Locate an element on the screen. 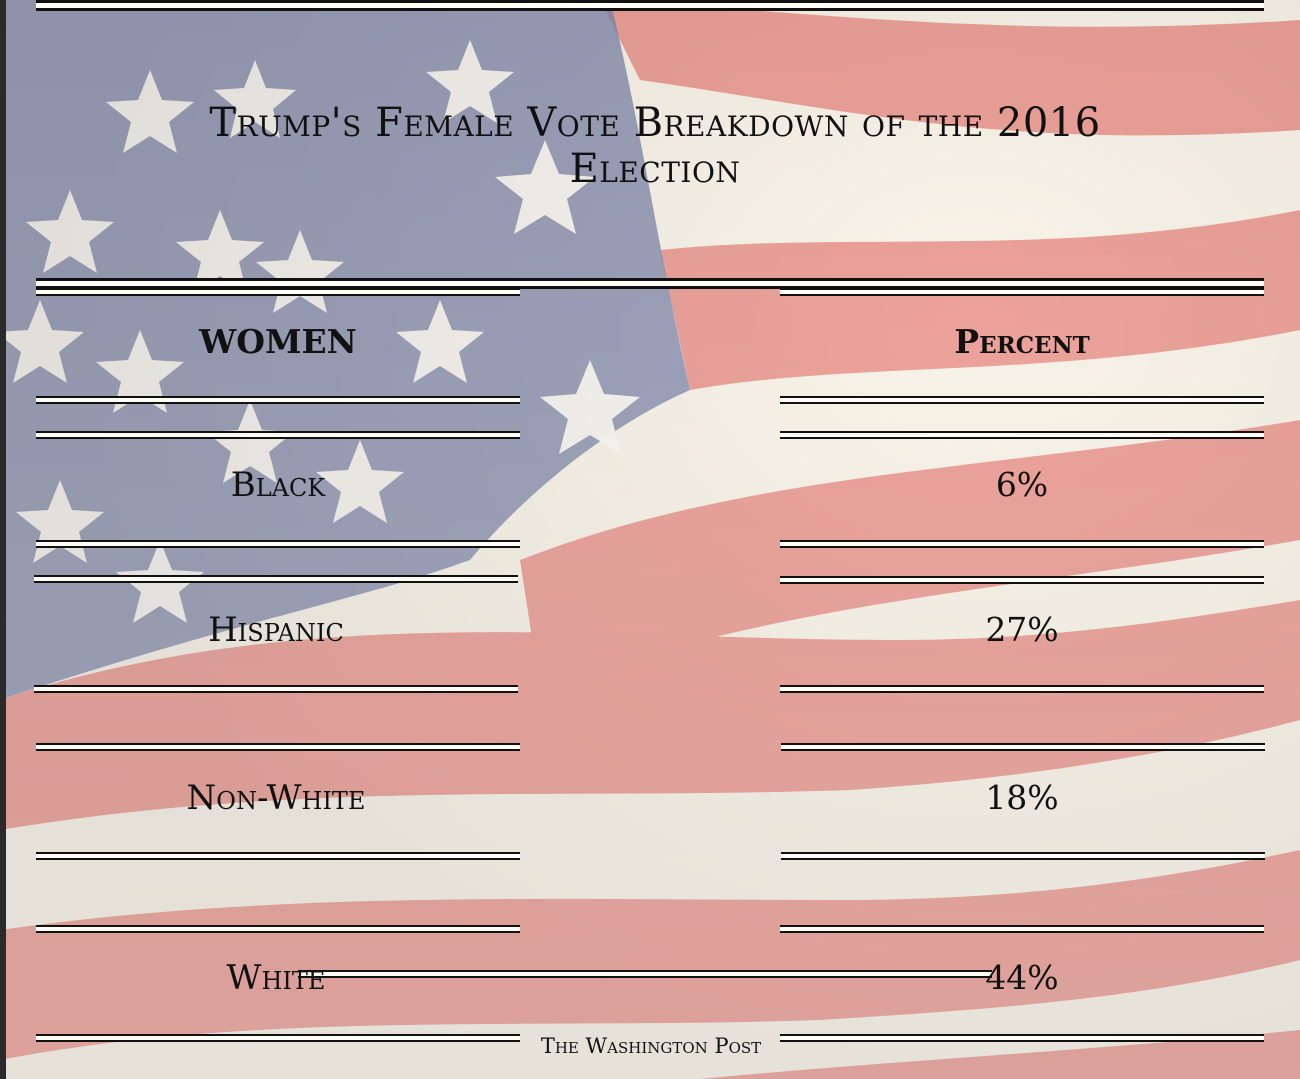  row-value-hispanic: 27% is located at coordinates (1022, 629).